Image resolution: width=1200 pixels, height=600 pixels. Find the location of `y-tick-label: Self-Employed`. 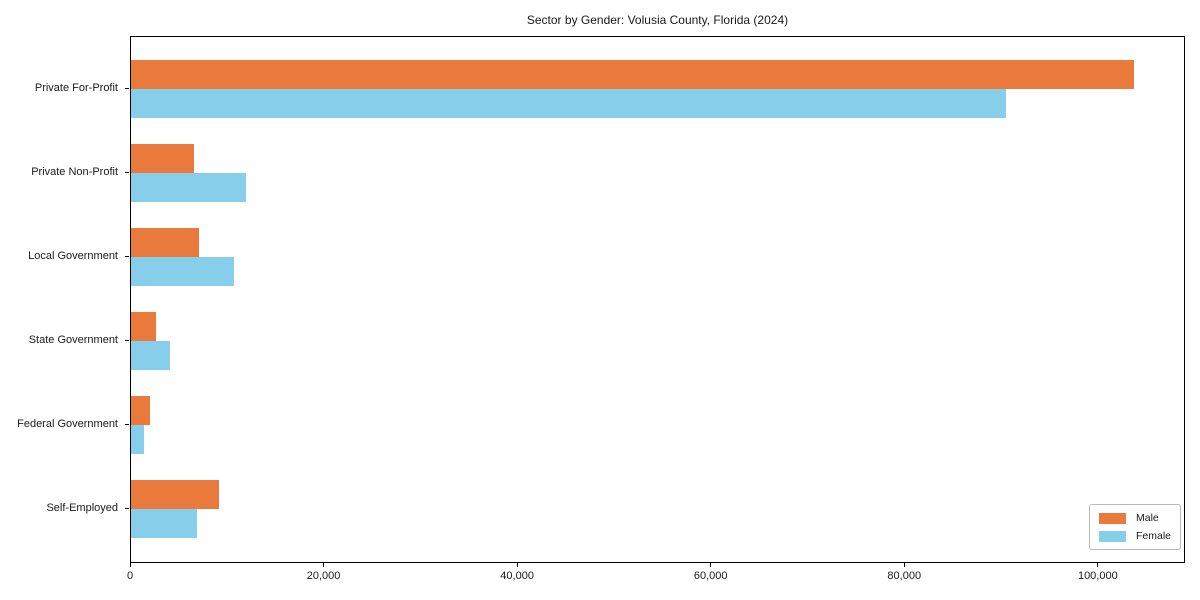

y-tick-label: Self-Employed is located at coordinates (82, 508).